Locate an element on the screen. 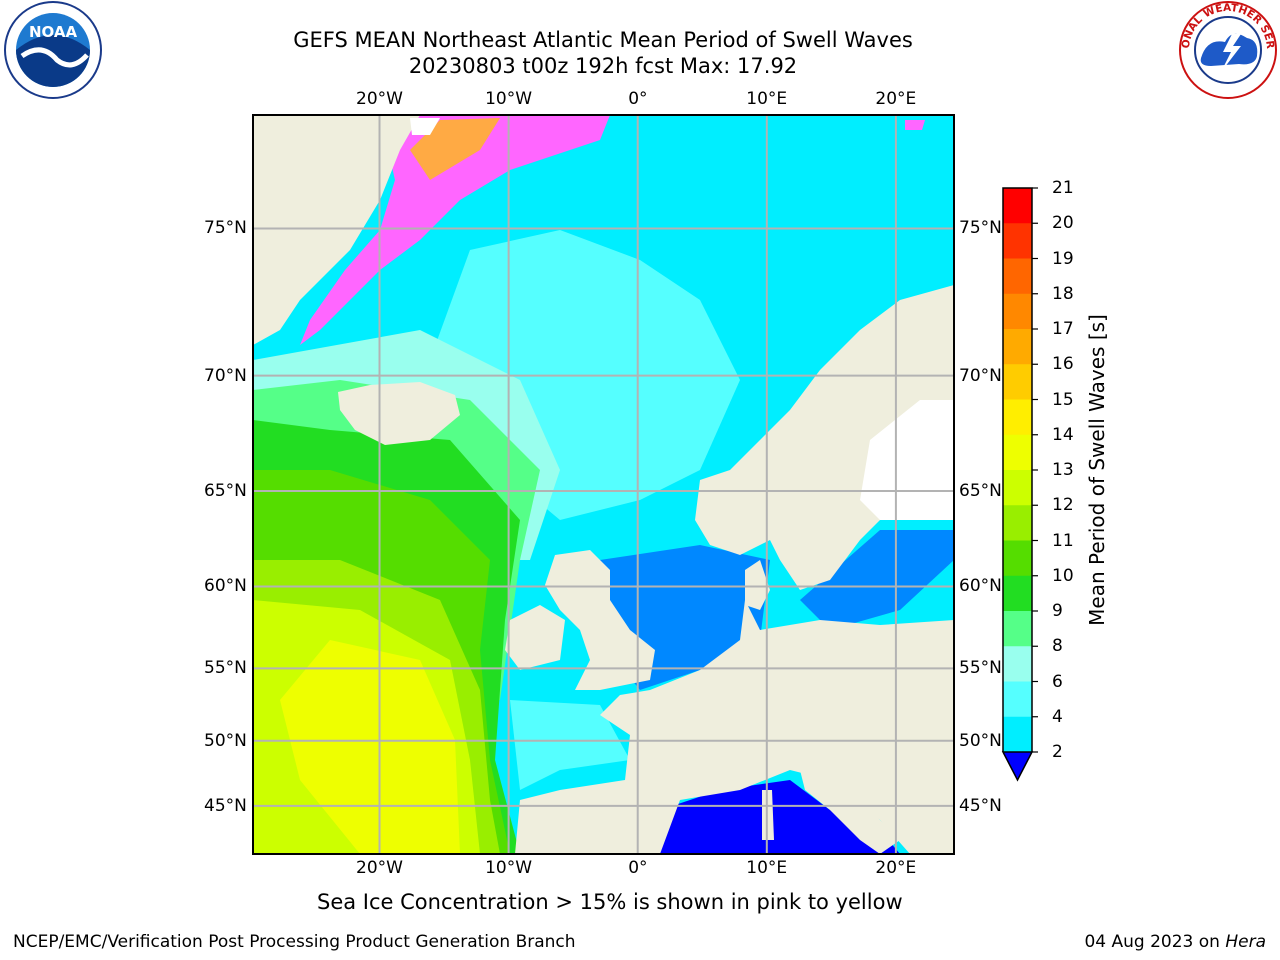  colorbar-label-5: 16 is located at coordinates (1063, 364).